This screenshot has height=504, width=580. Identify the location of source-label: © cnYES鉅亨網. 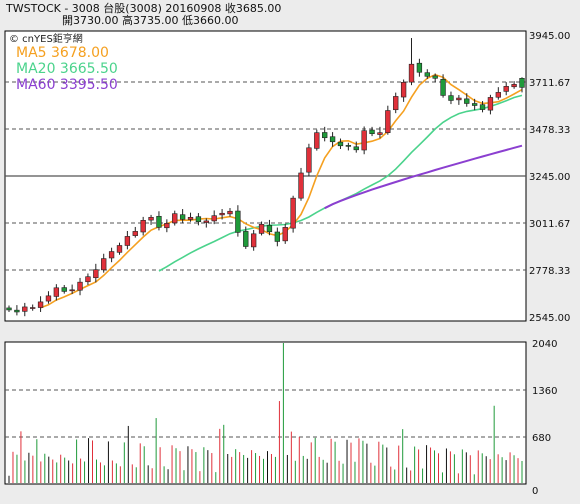
(46, 38).